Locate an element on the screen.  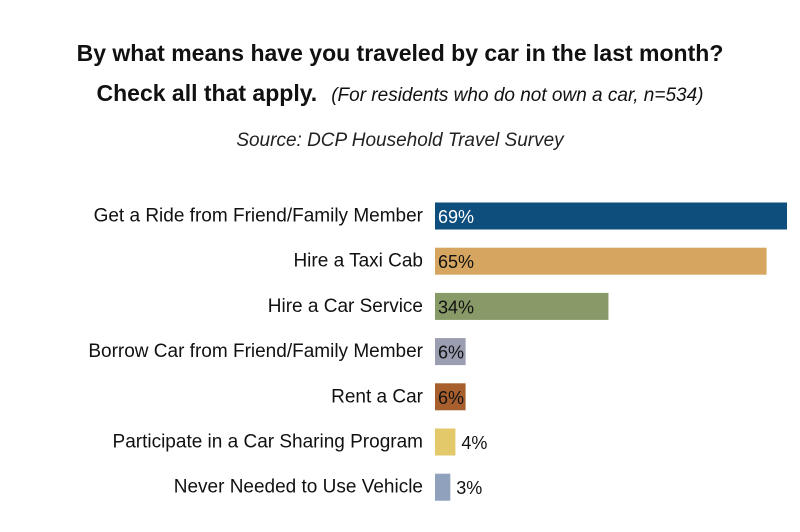
category-label: Participate in a Car Sharing Program is located at coordinates (268, 442).